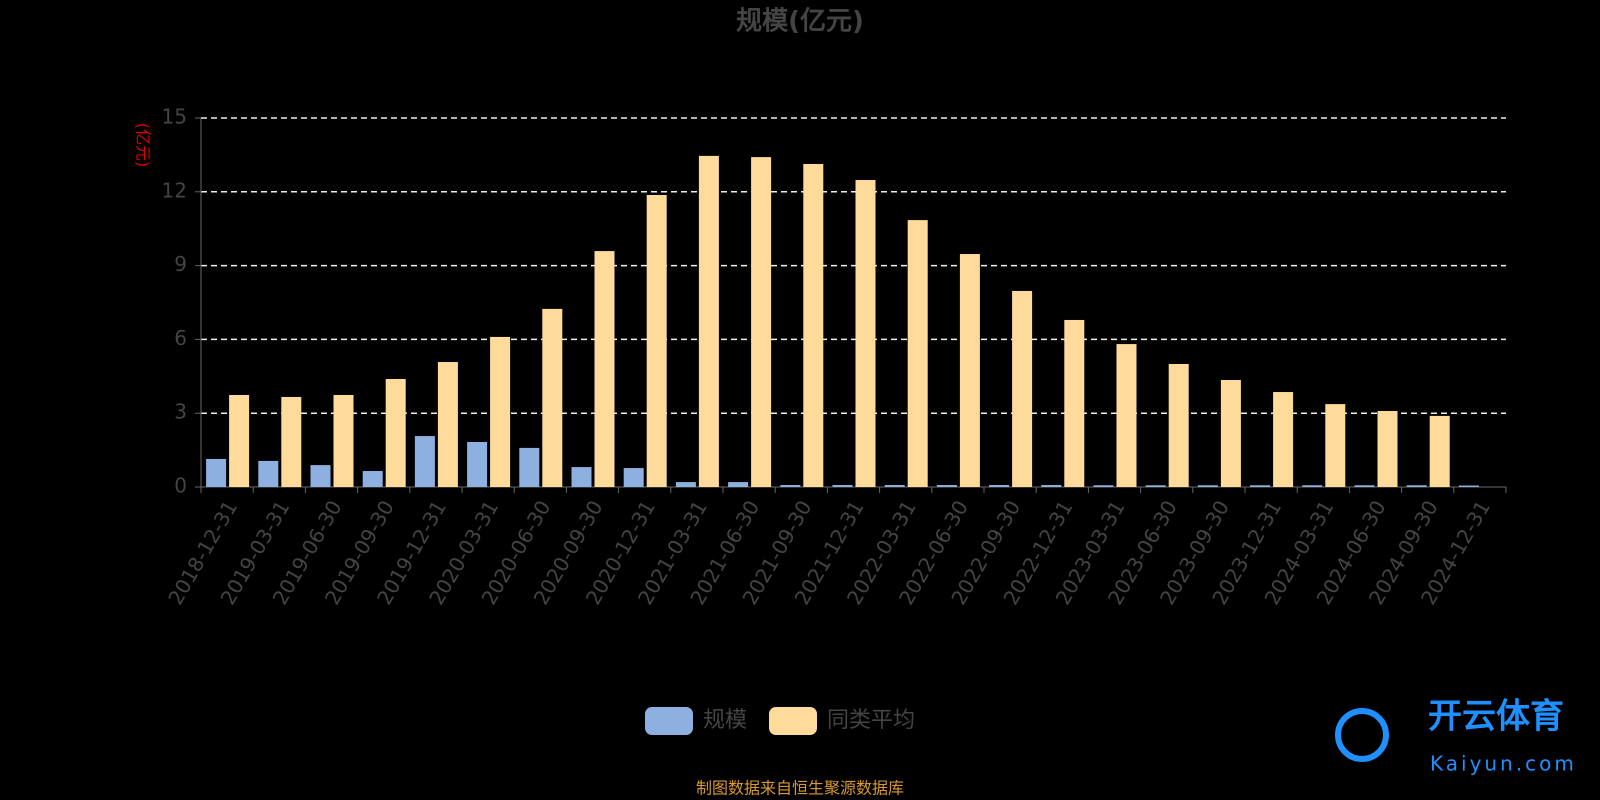 The height and width of the screenshot is (800, 1600). I want to click on y-tick-label: 15, so click(174, 117).